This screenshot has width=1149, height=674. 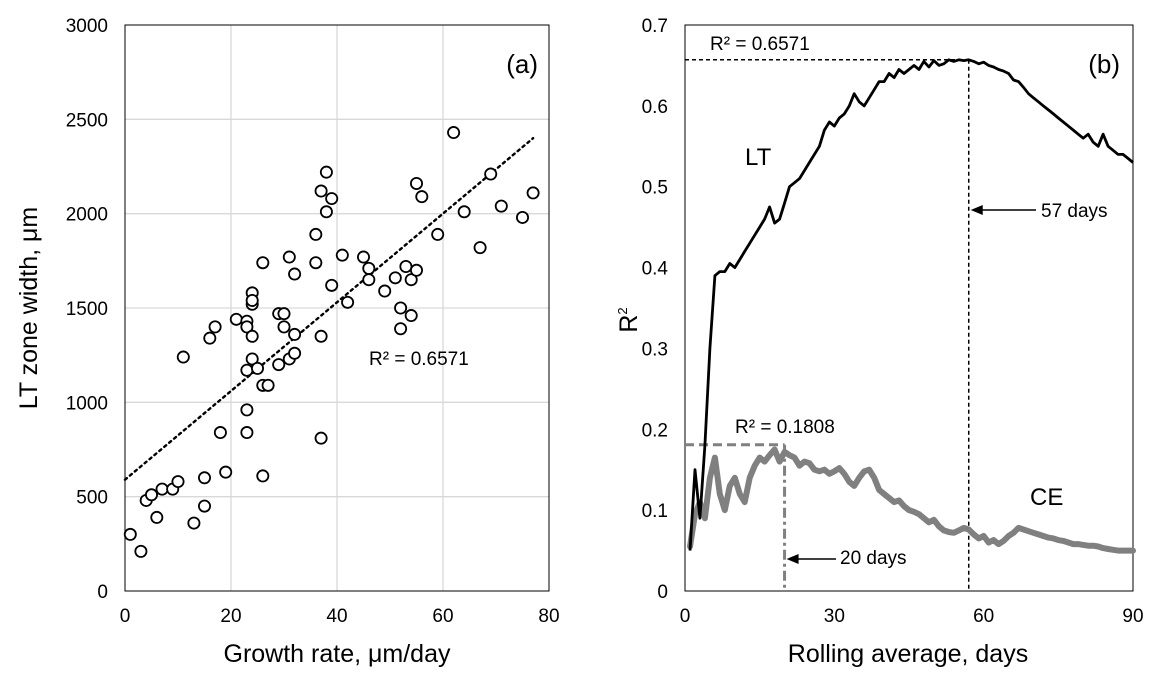 I want to click on x-tick-label: 40, so click(x=336, y=616).